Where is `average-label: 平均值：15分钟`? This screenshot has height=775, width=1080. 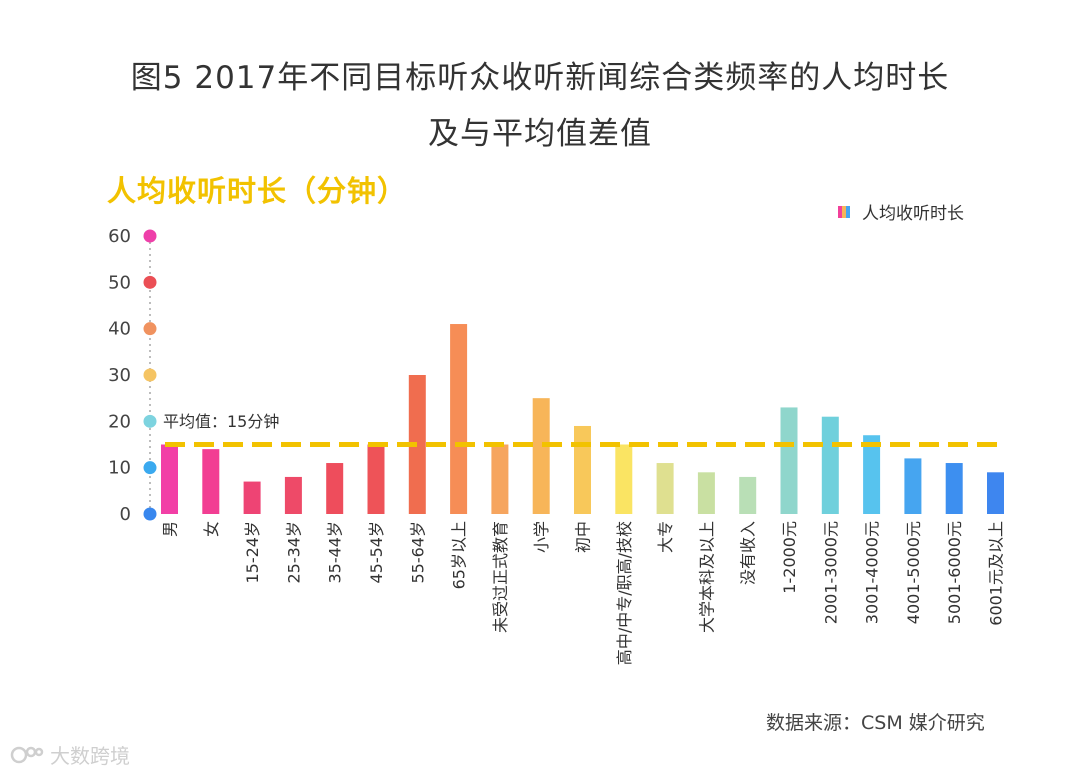
average-label: 平均值：15分钟 is located at coordinates (221, 421).